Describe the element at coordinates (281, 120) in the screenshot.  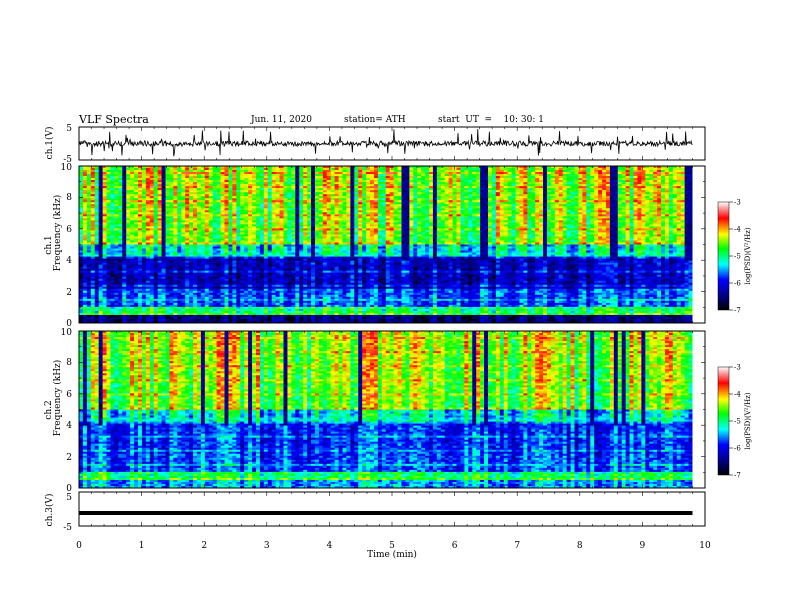
I see `header-date: Jun. 11, 2020` at that location.